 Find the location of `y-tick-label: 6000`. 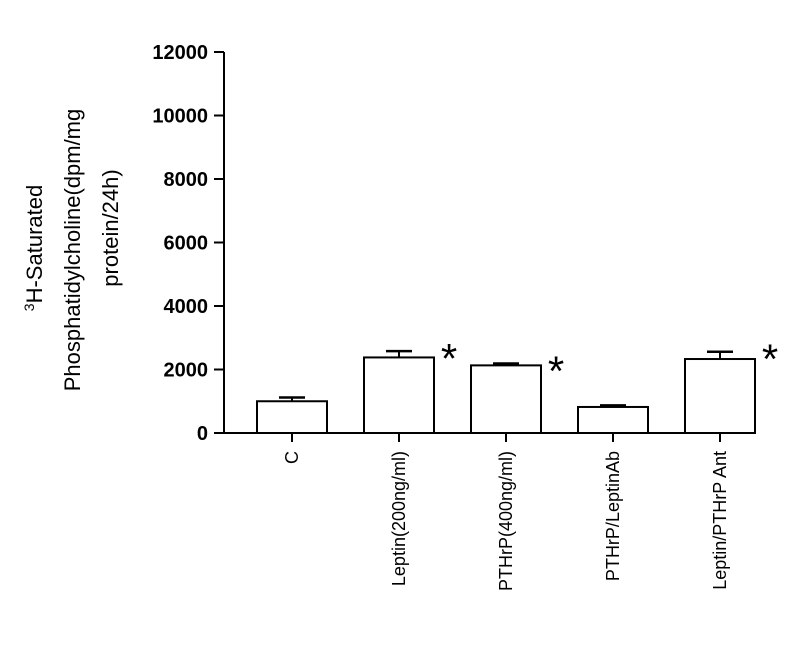

y-tick-label: 6000 is located at coordinates (186, 244).